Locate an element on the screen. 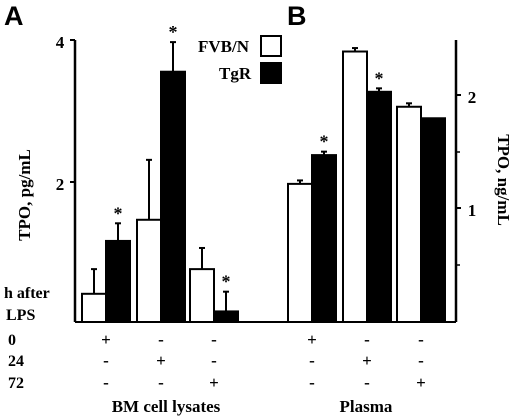  panel-a-y-axis-title: TPO, pg/mL is located at coordinates (24, 195).